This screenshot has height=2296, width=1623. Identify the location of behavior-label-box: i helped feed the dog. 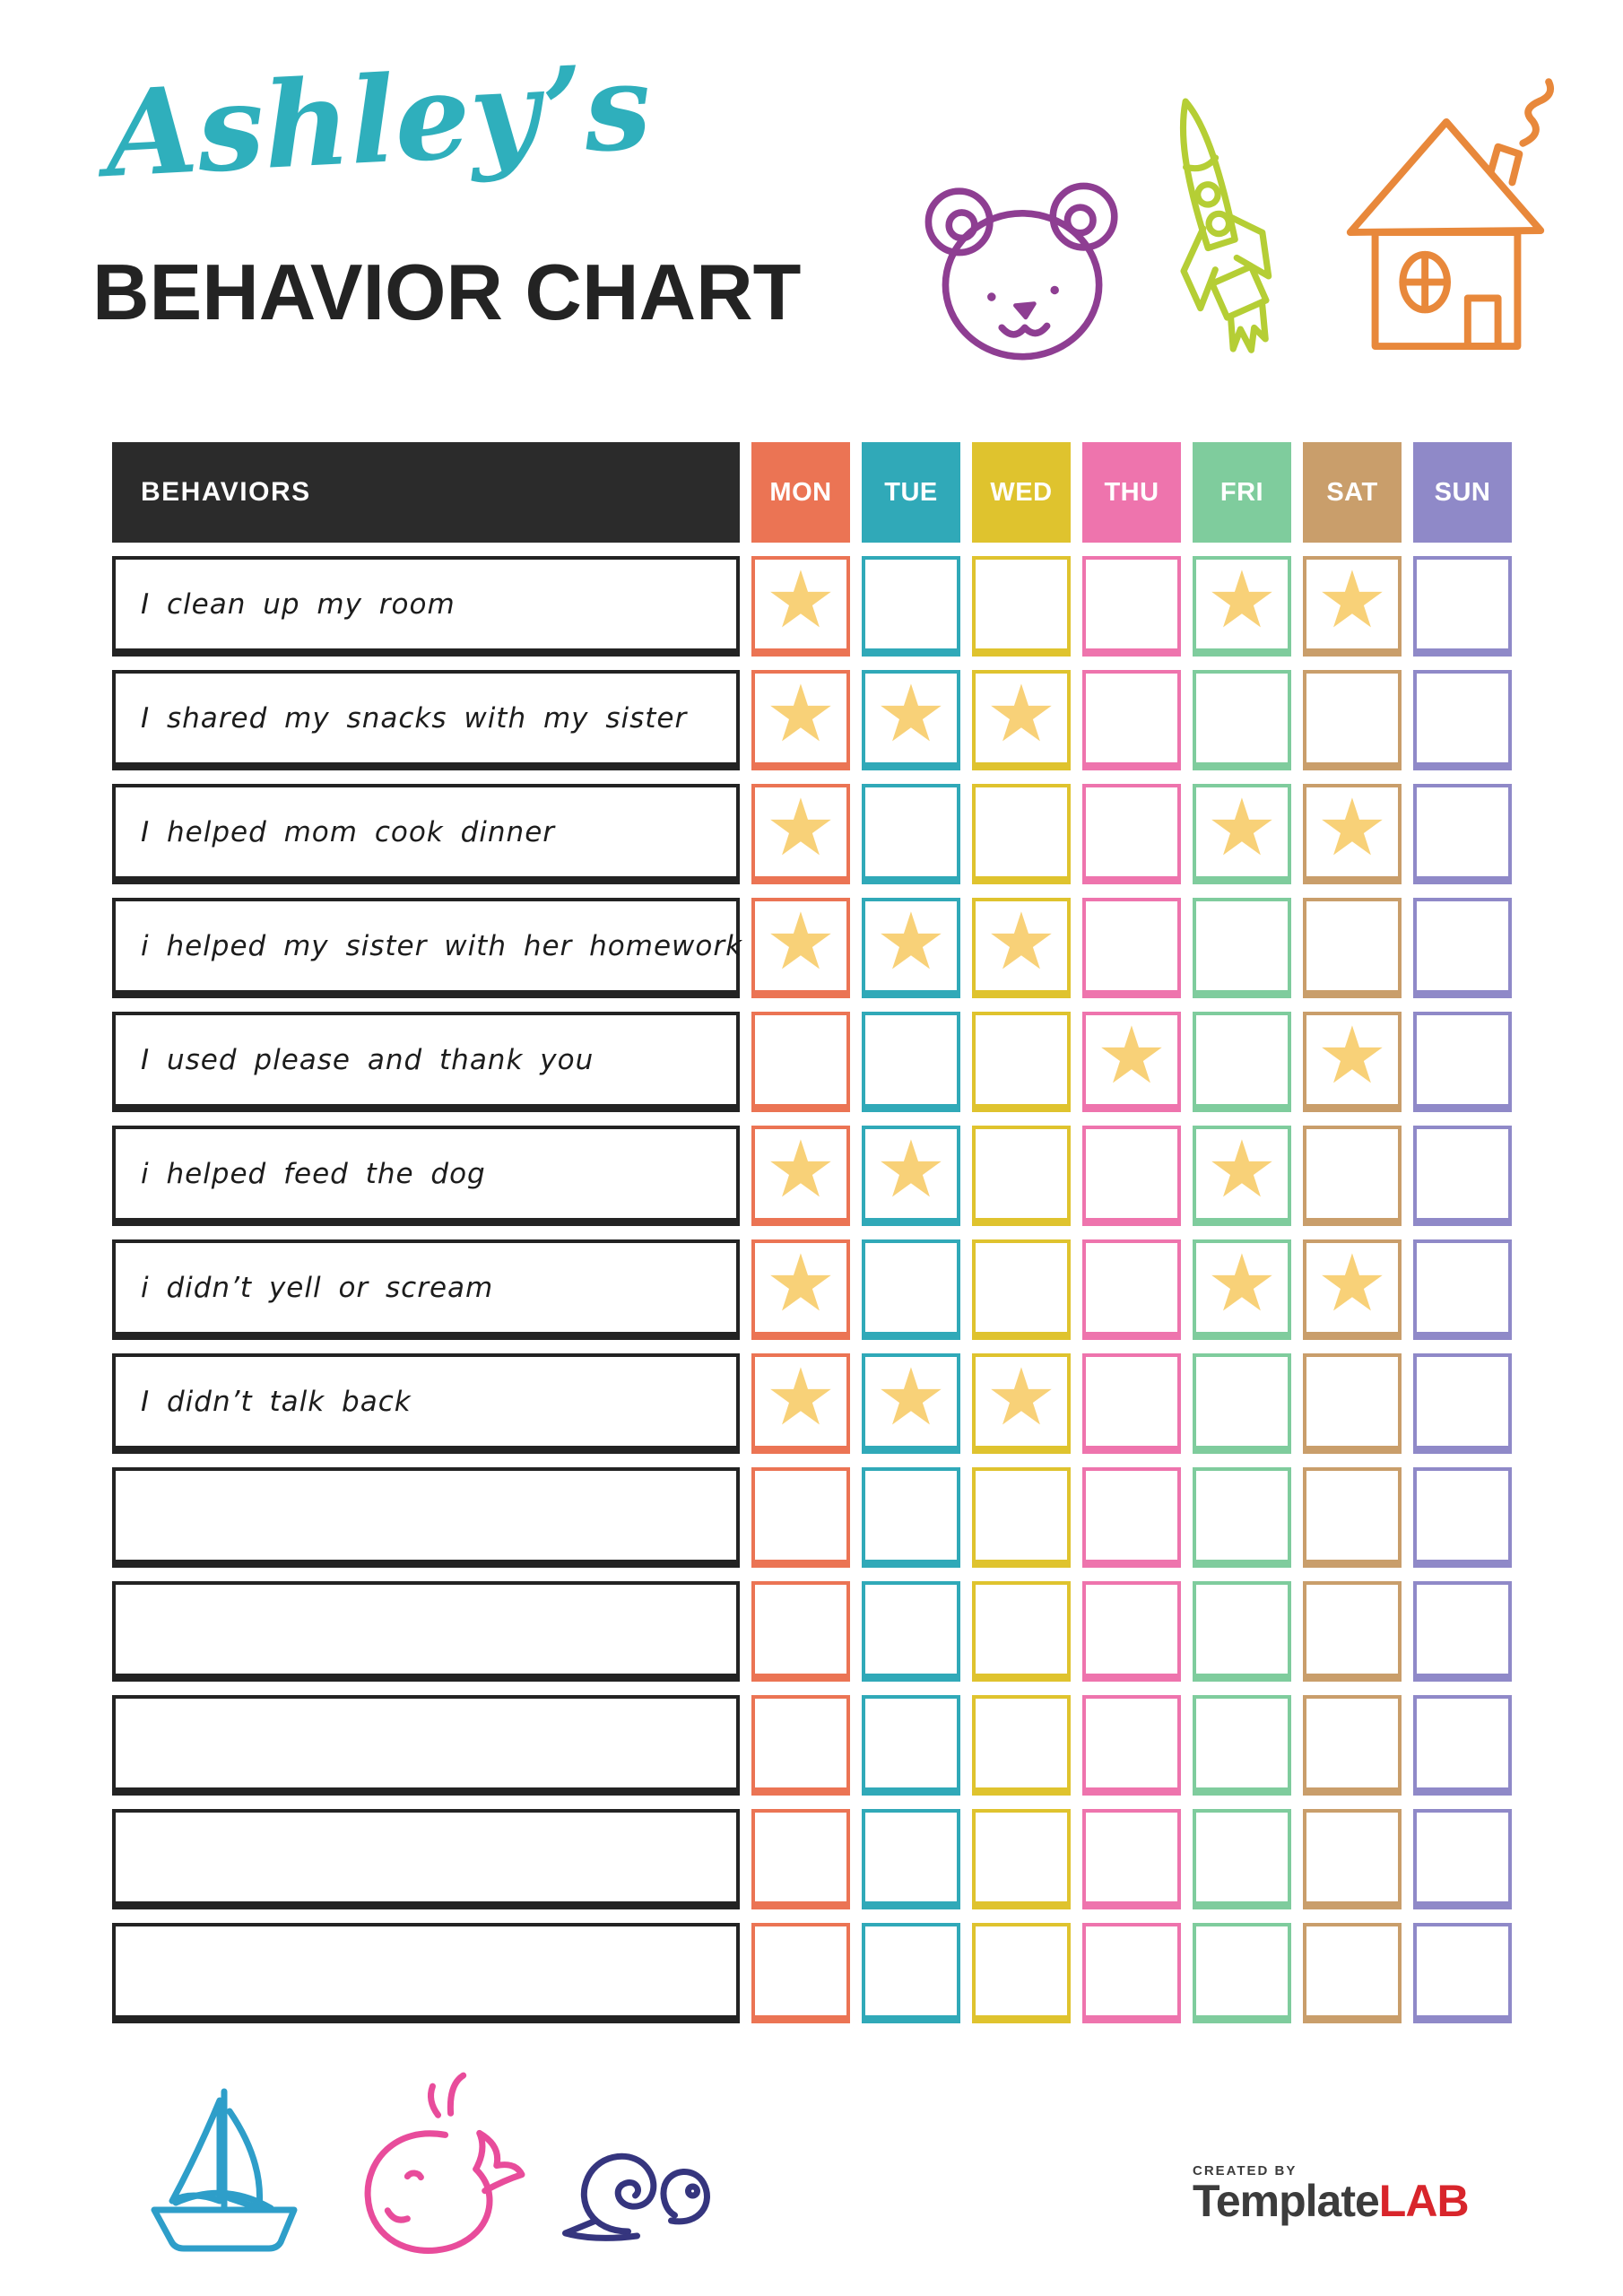
(426, 1176).